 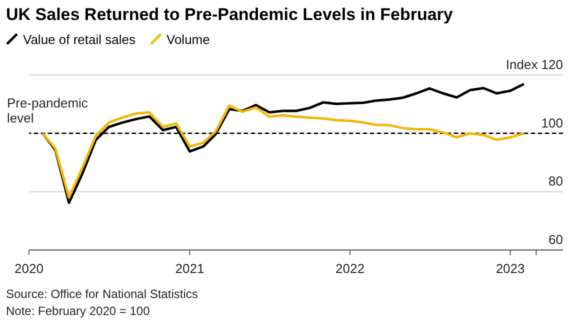 I want to click on y-tick-label: Index 120, so click(x=534, y=64).